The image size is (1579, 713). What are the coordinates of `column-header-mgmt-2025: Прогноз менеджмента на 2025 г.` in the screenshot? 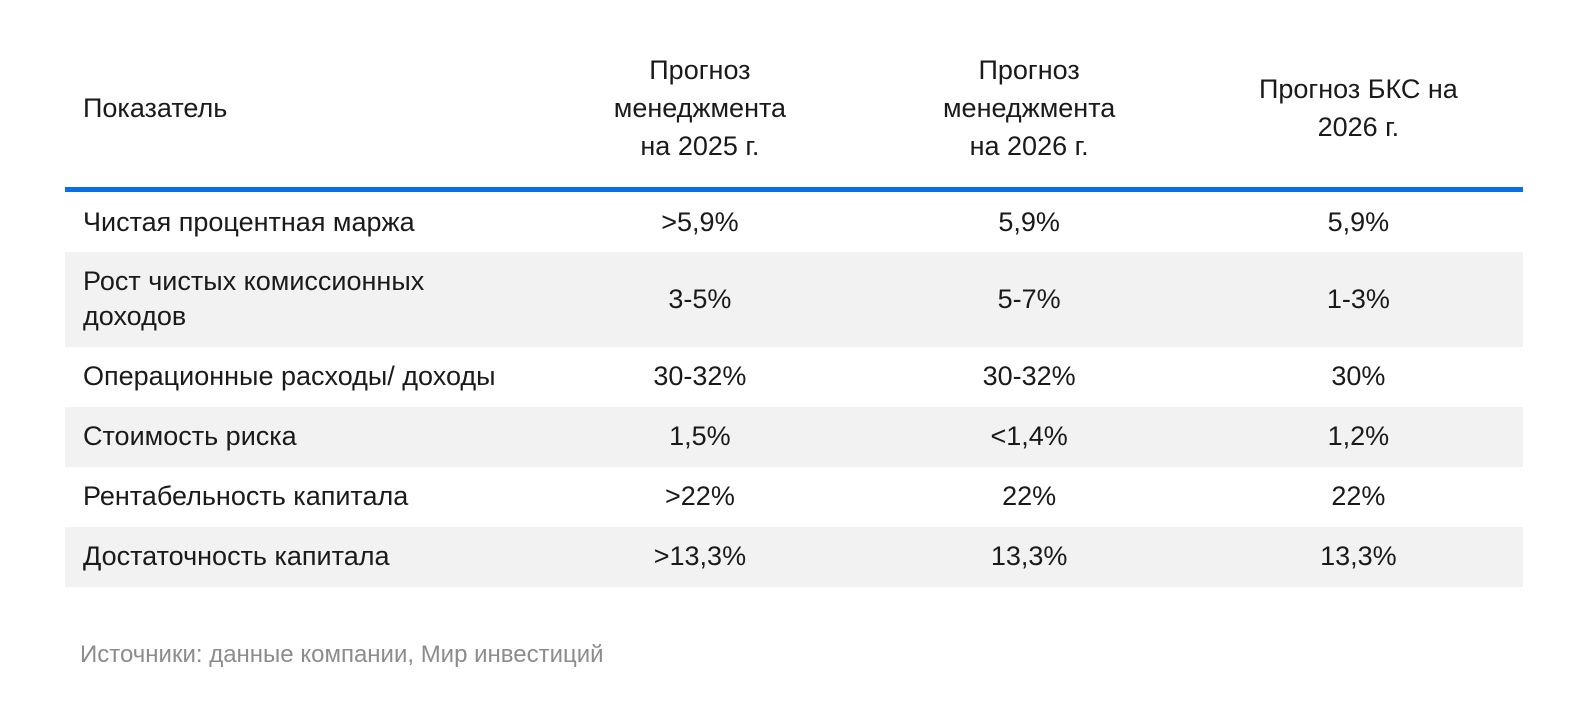 It's located at (700, 115).